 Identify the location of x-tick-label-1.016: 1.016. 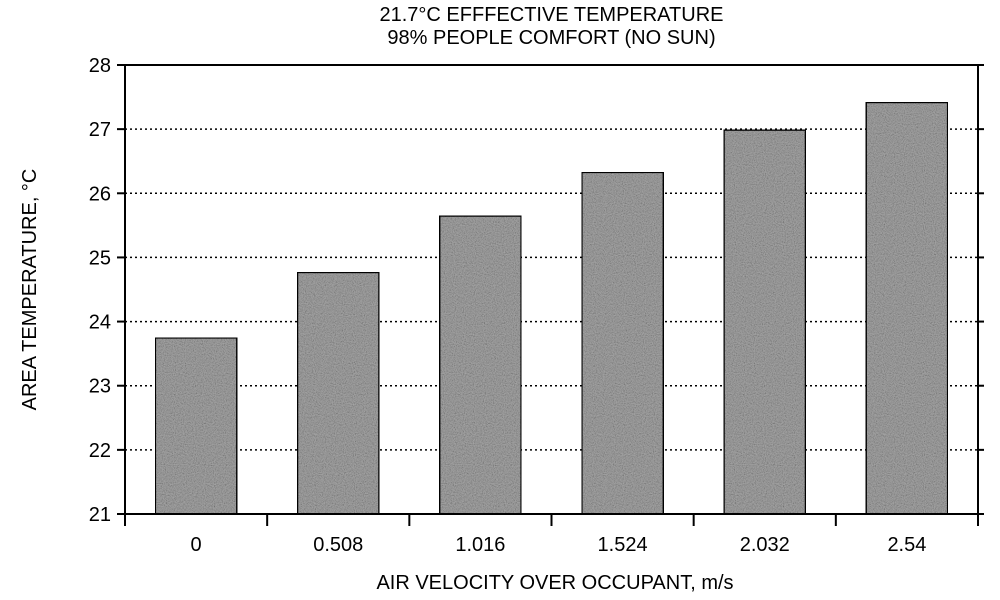
(480, 545).